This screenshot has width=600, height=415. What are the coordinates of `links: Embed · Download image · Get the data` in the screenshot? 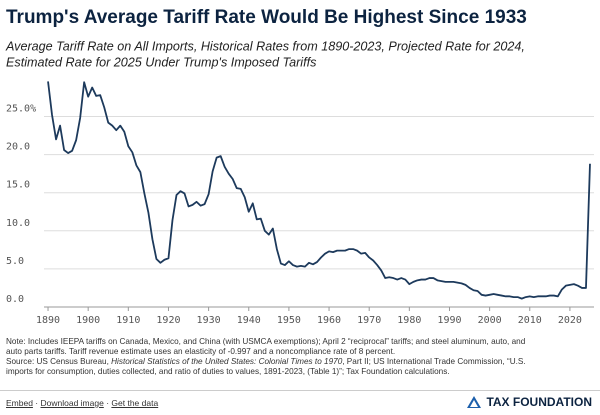 It's located at (82, 403).